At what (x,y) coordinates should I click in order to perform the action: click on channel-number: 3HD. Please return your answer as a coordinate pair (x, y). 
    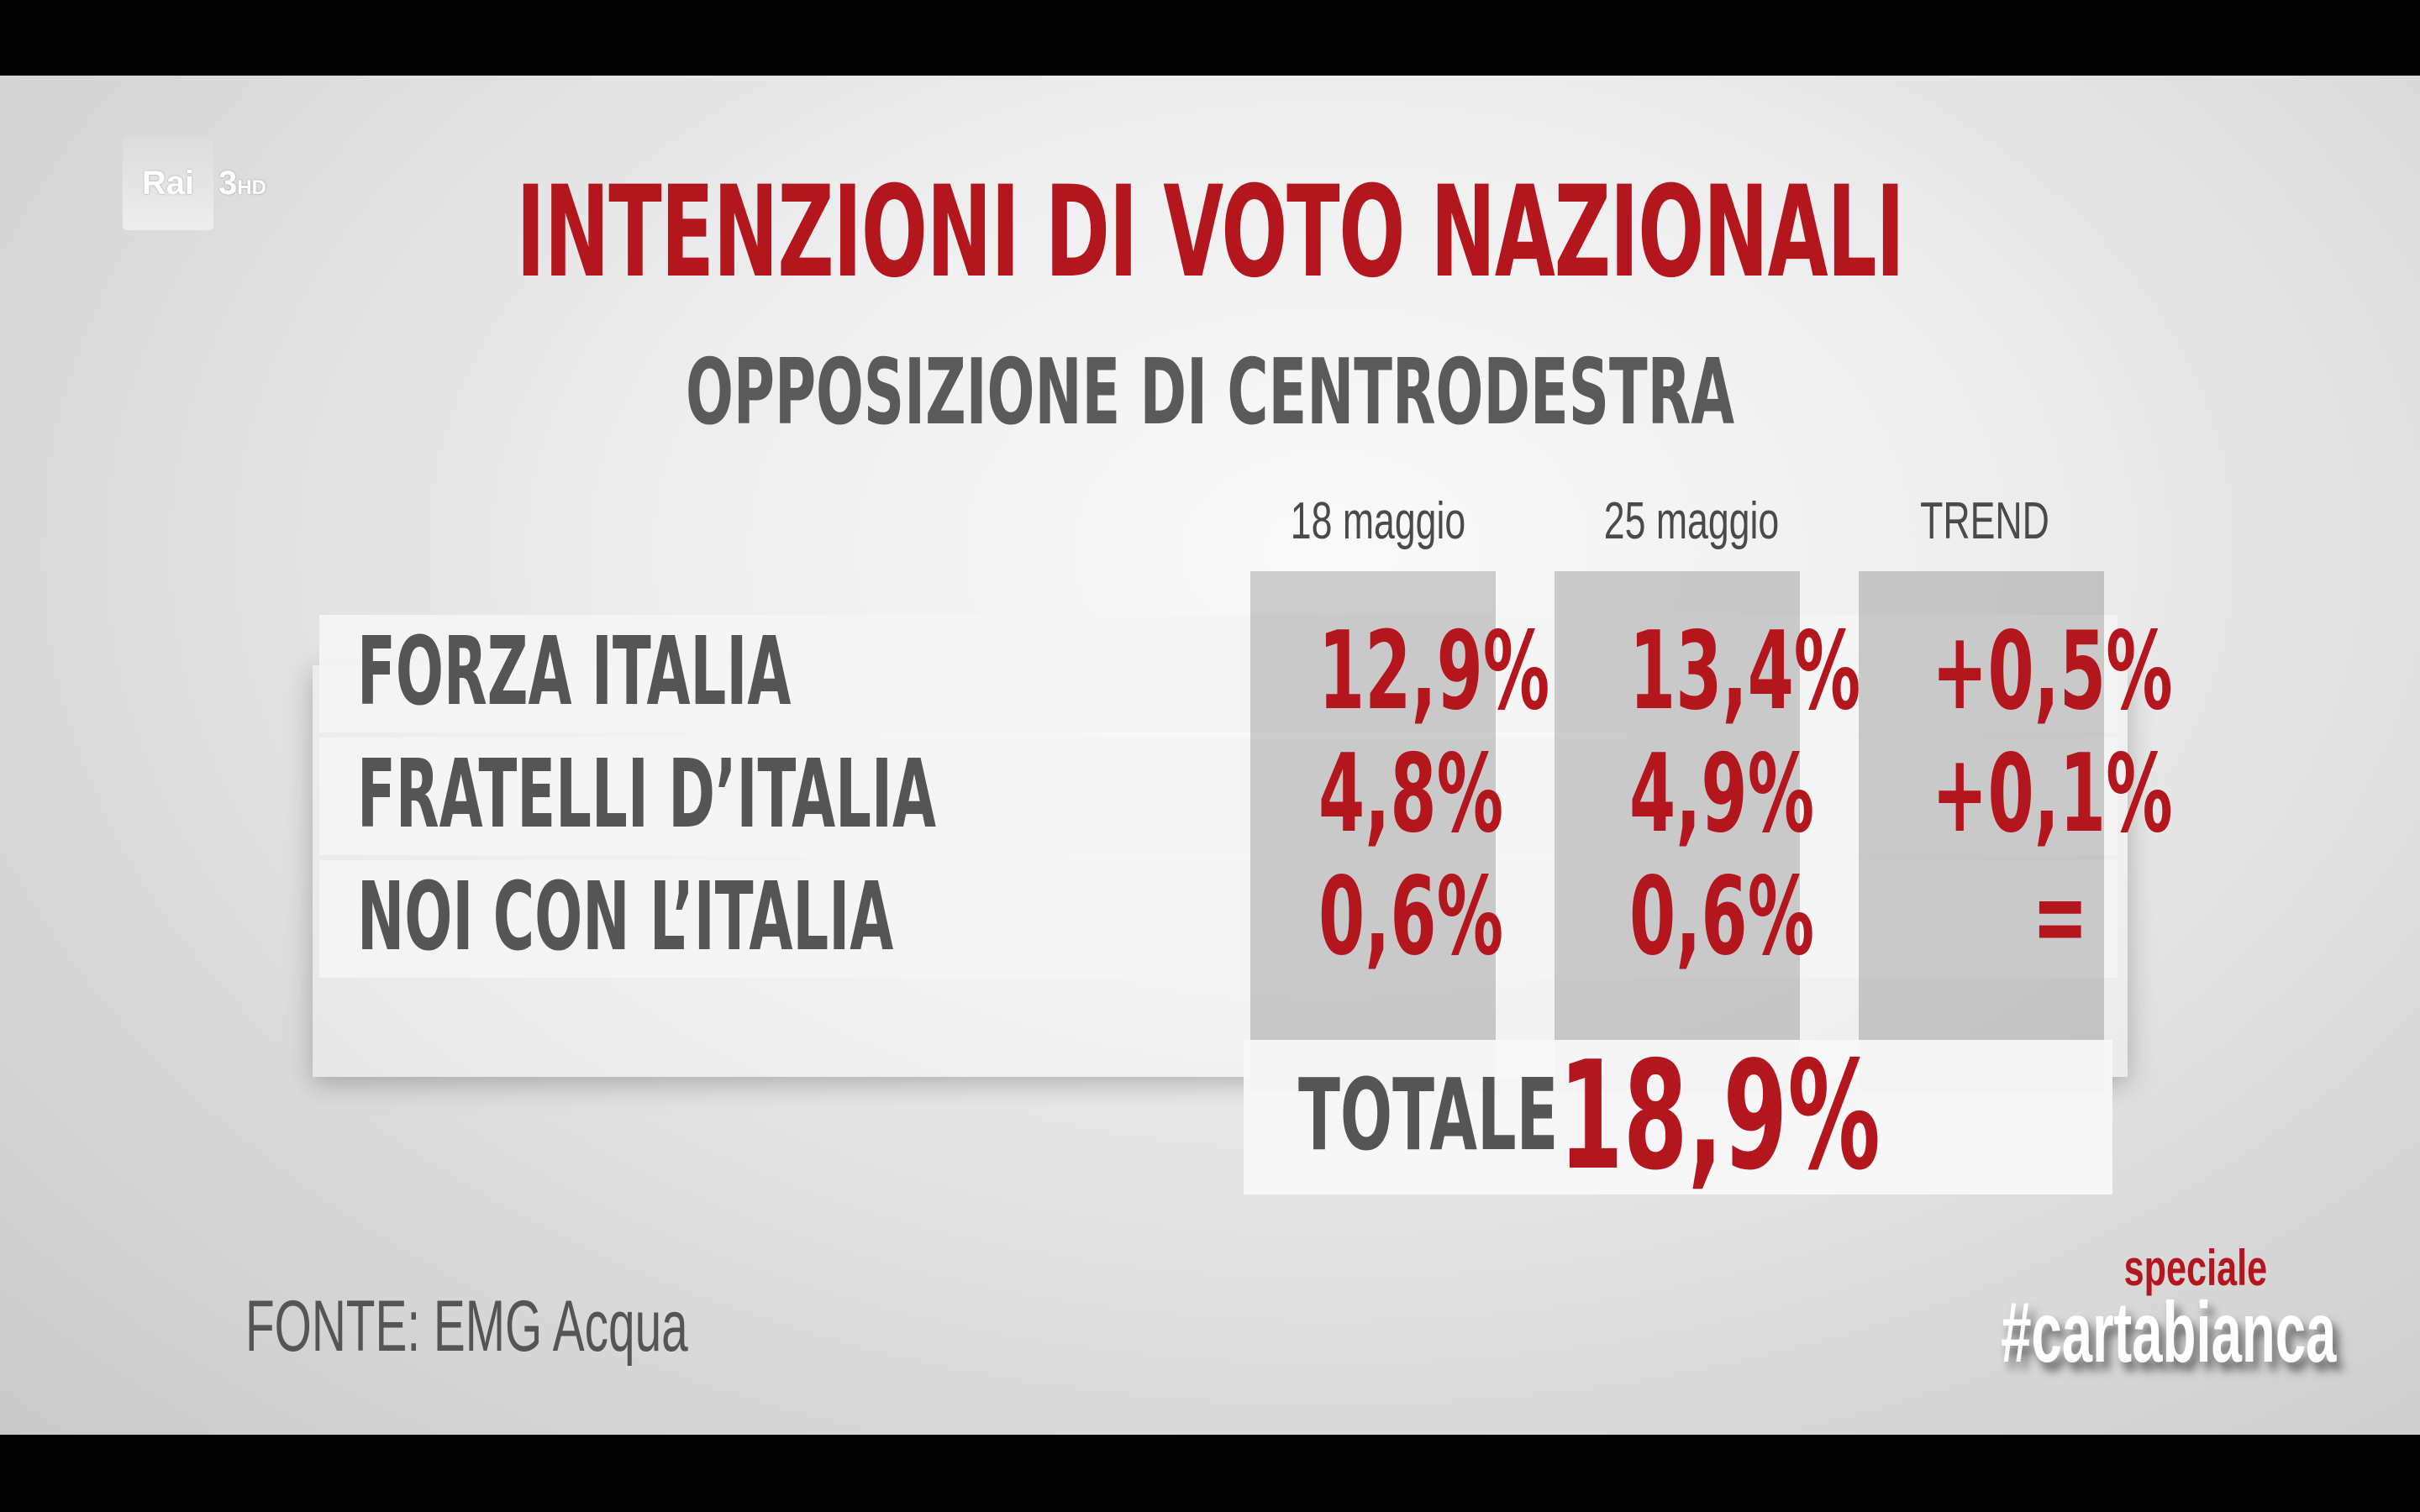
    Looking at the image, I should click on (242, 183).